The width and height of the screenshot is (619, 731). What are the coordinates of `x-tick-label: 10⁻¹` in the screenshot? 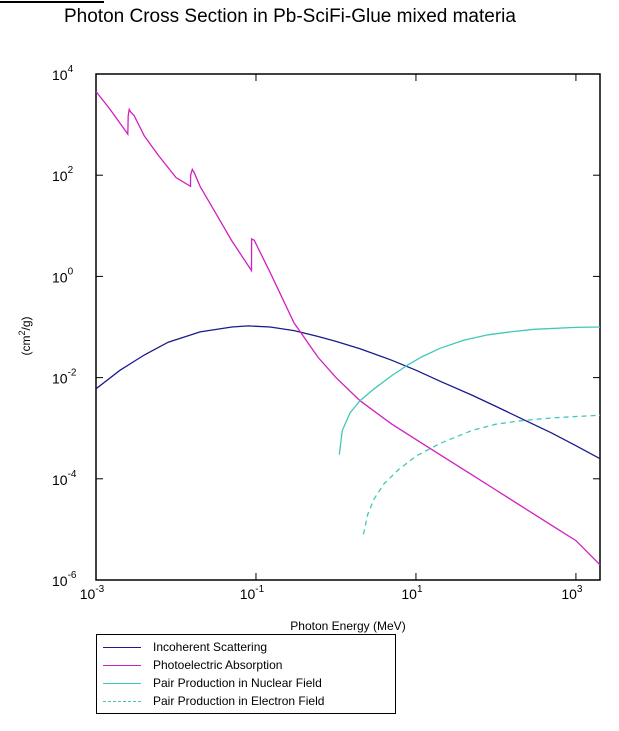 It's located at (252, 593).